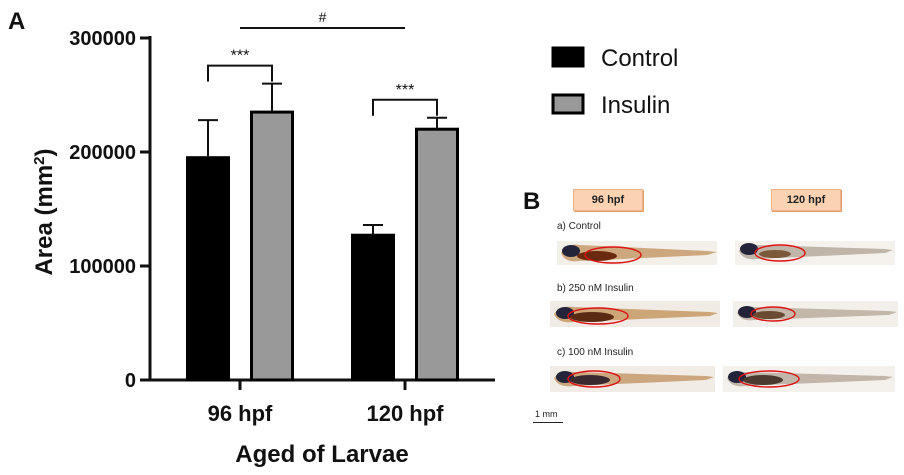 This screenshot has width=904, height=475. I want to click on legend-swatch-control, so click(568, 57).